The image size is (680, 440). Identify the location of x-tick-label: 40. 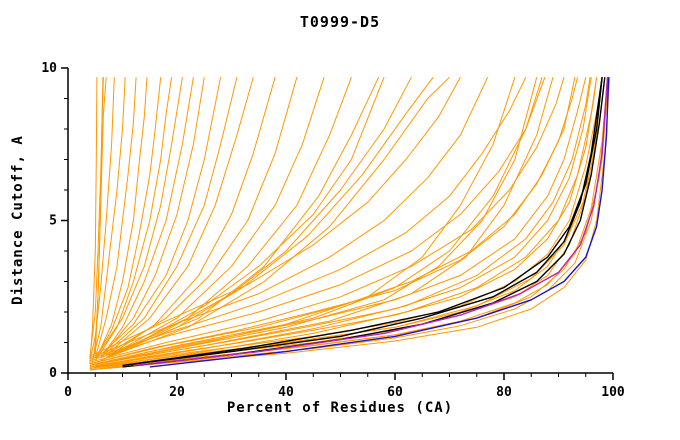
(286, 392).